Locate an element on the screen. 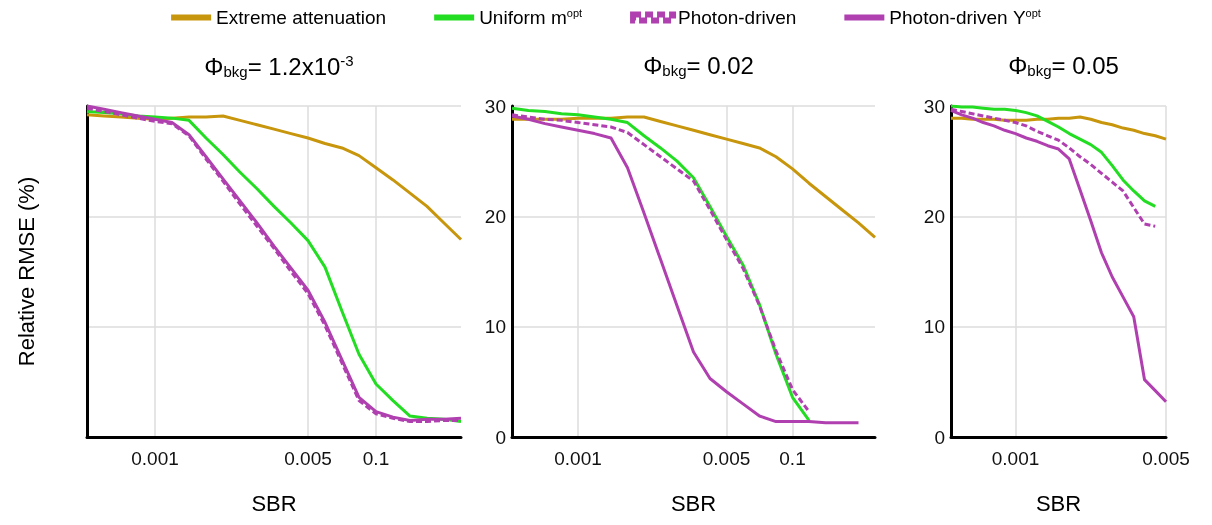 The width and height of the screenshot is (1212, 525). legend-label: Photon-driven is located at coordinates (737, 17).